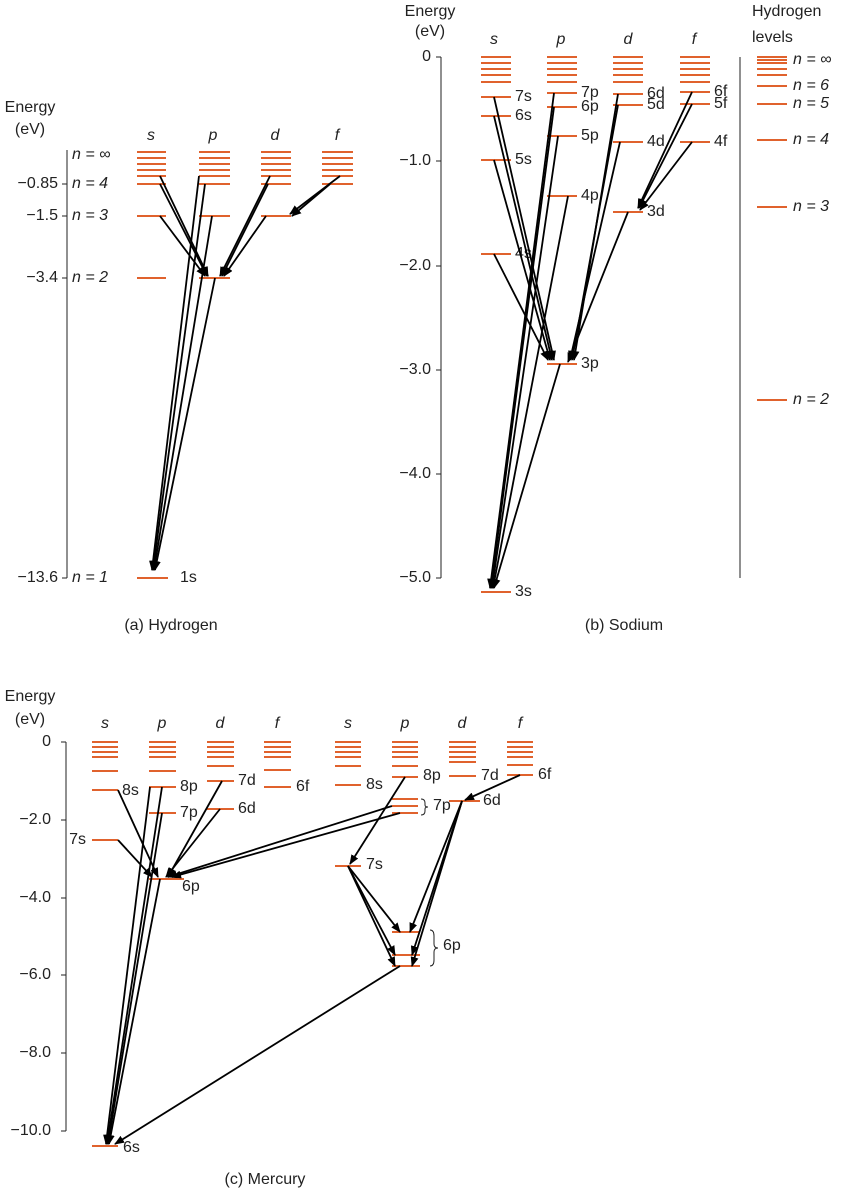 This screenshot has height=1196, width=848. Describe the element at coordinates (415, 577) in the screenshot. I see `label: −5.0` at that location.